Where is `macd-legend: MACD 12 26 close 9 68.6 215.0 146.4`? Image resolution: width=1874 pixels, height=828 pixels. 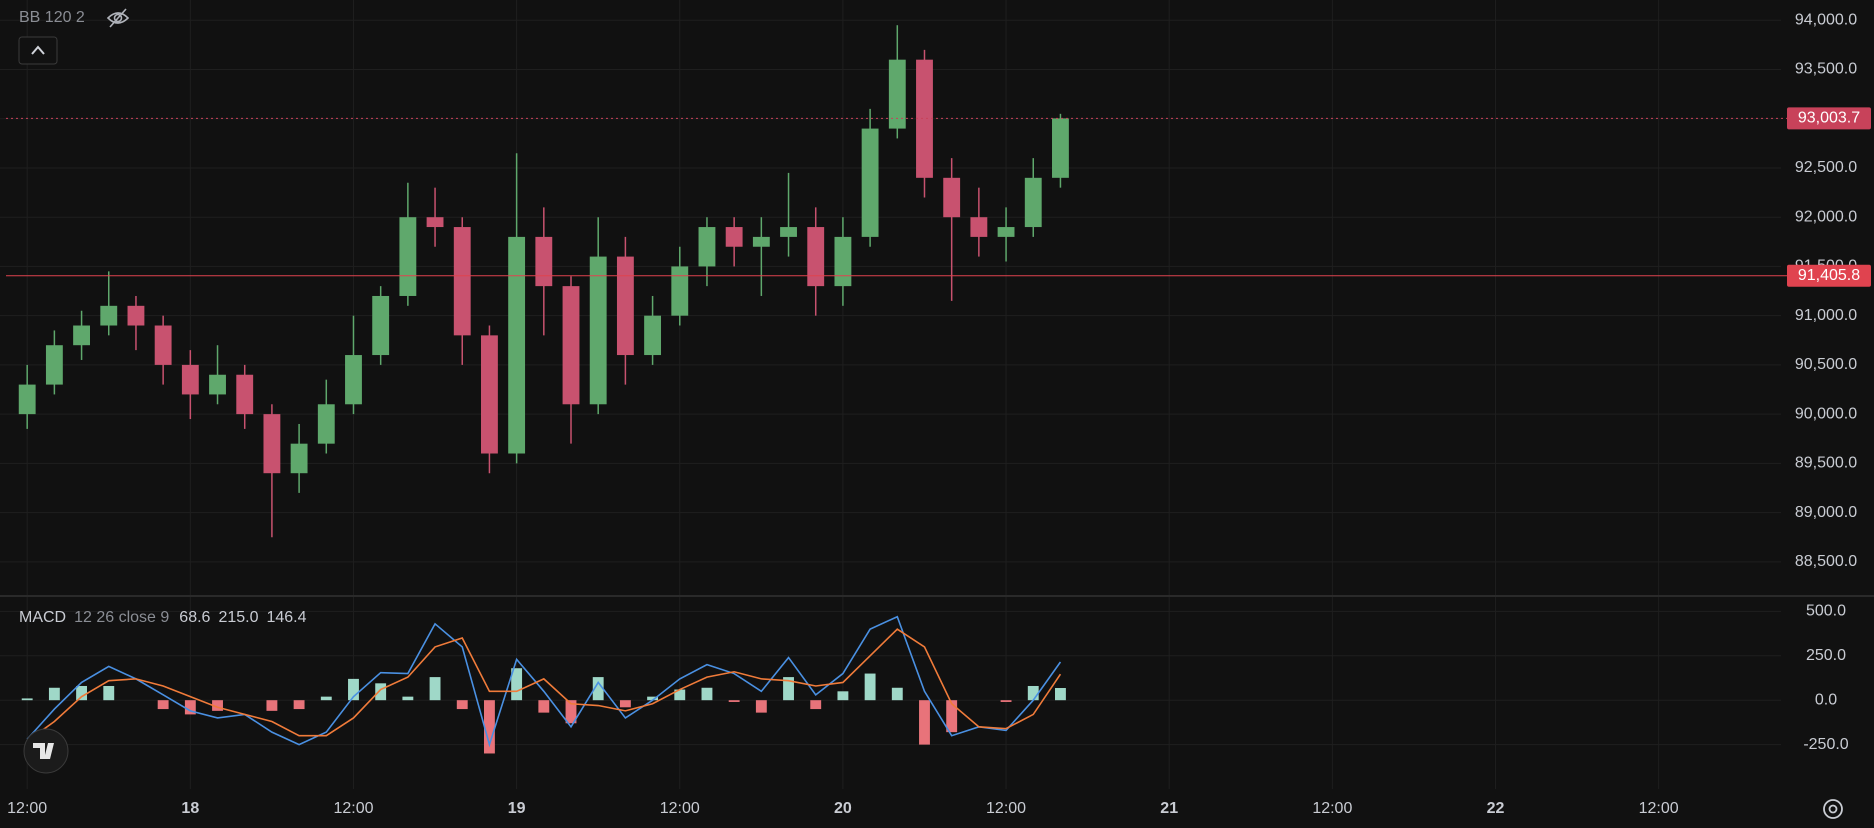 macd-legend: MACD 12 26 close 9 68.6 215.0 146.4 is located at coordinates (163, 617).